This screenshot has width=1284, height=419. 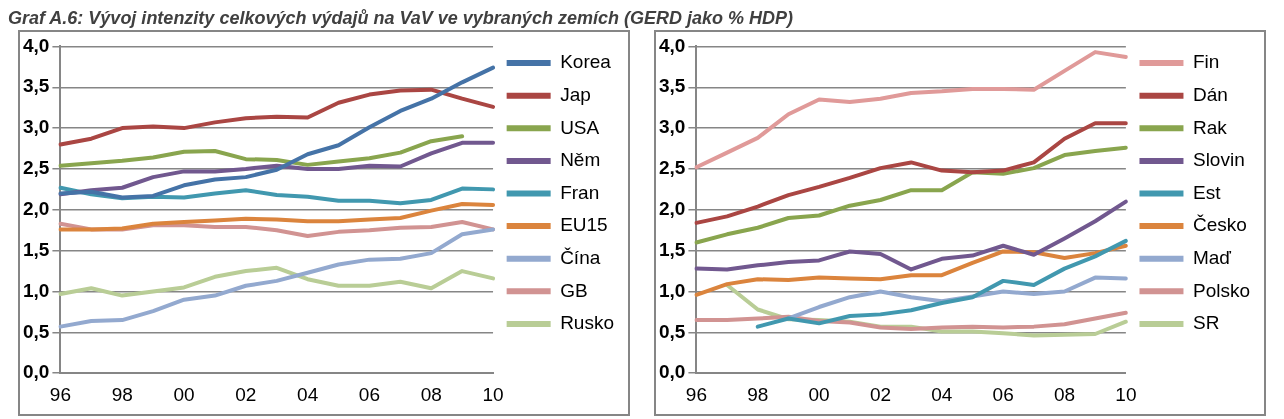 What do you see at coordinates (584, 225) in the screenshot?
I see `legend-label: EU15` at bounding box center [584, 225].